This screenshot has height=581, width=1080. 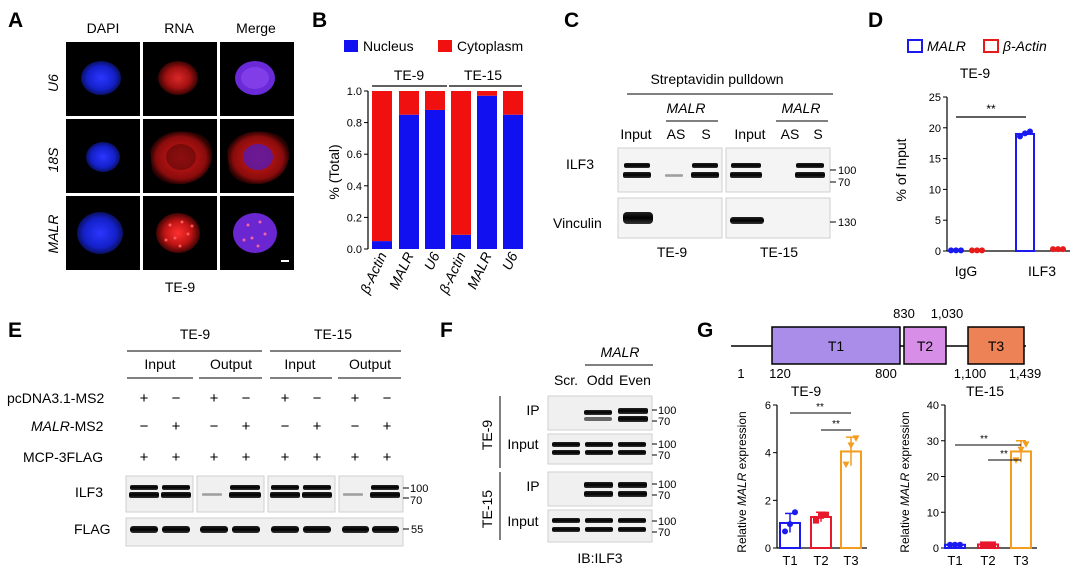 What do you see at coordinates (820, 560) in the screenshot?
I see `x-tick-label: T2` at bounding box center [820, 560].